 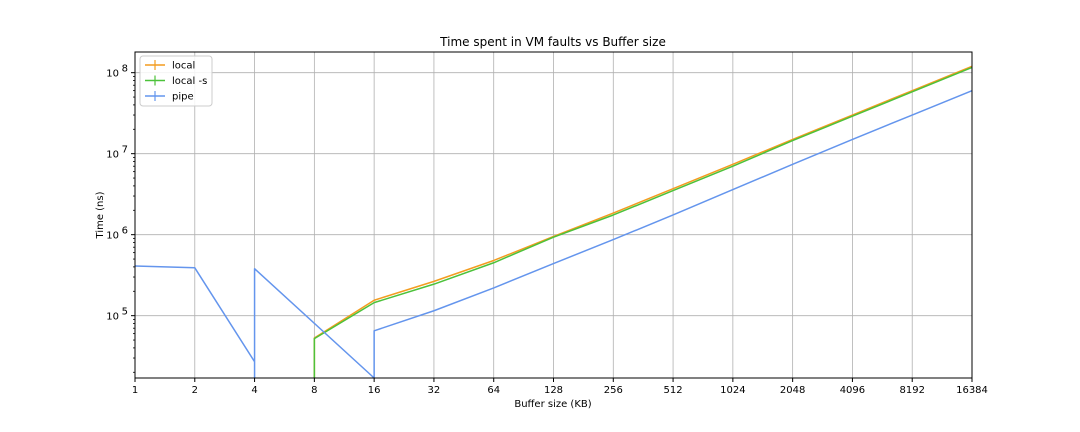 What do you see at coordinates (852, 390) in the screenshot?
I see `x-tick-label: 4096` at bounding box center [852, 390].